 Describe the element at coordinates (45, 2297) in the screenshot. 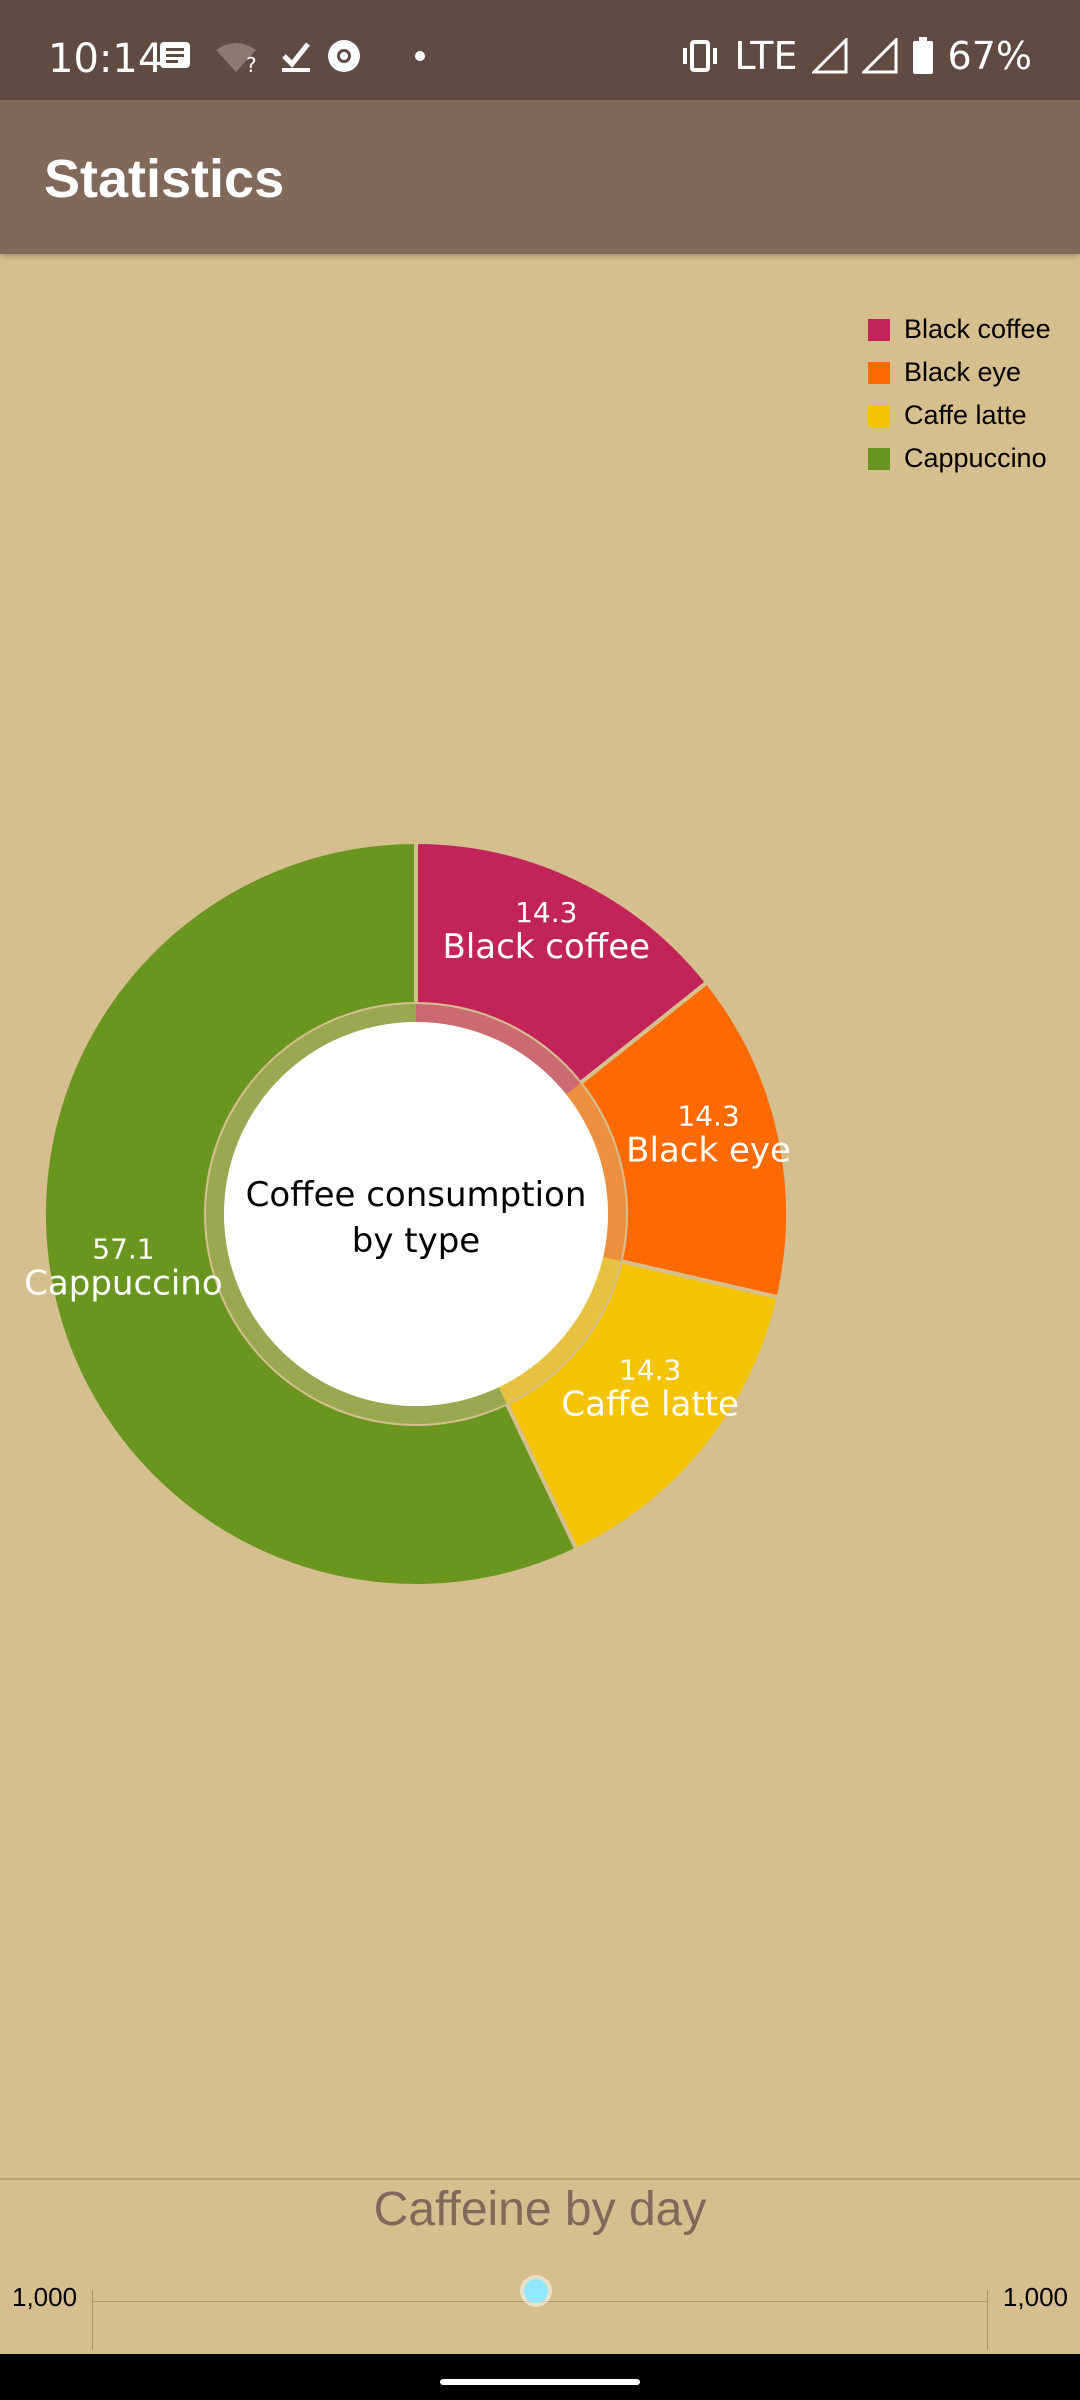

I see `y-axis-left-tick: 1,000` at that location.